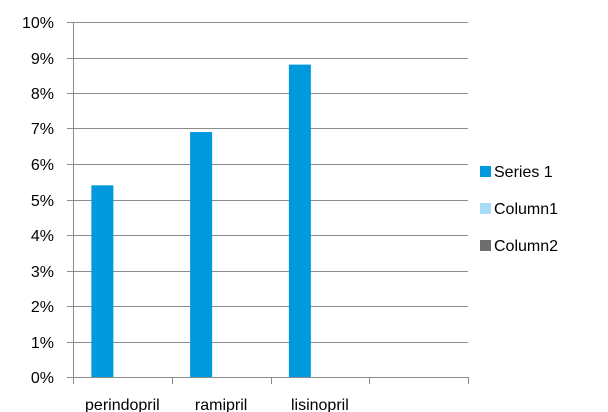 Image resolution: width=608 pixels, height=412 pixels. What do you see at coordinates (526, 209) in the screenshot?
I see `legend-label: Column1` at bounding box center [526, 209].